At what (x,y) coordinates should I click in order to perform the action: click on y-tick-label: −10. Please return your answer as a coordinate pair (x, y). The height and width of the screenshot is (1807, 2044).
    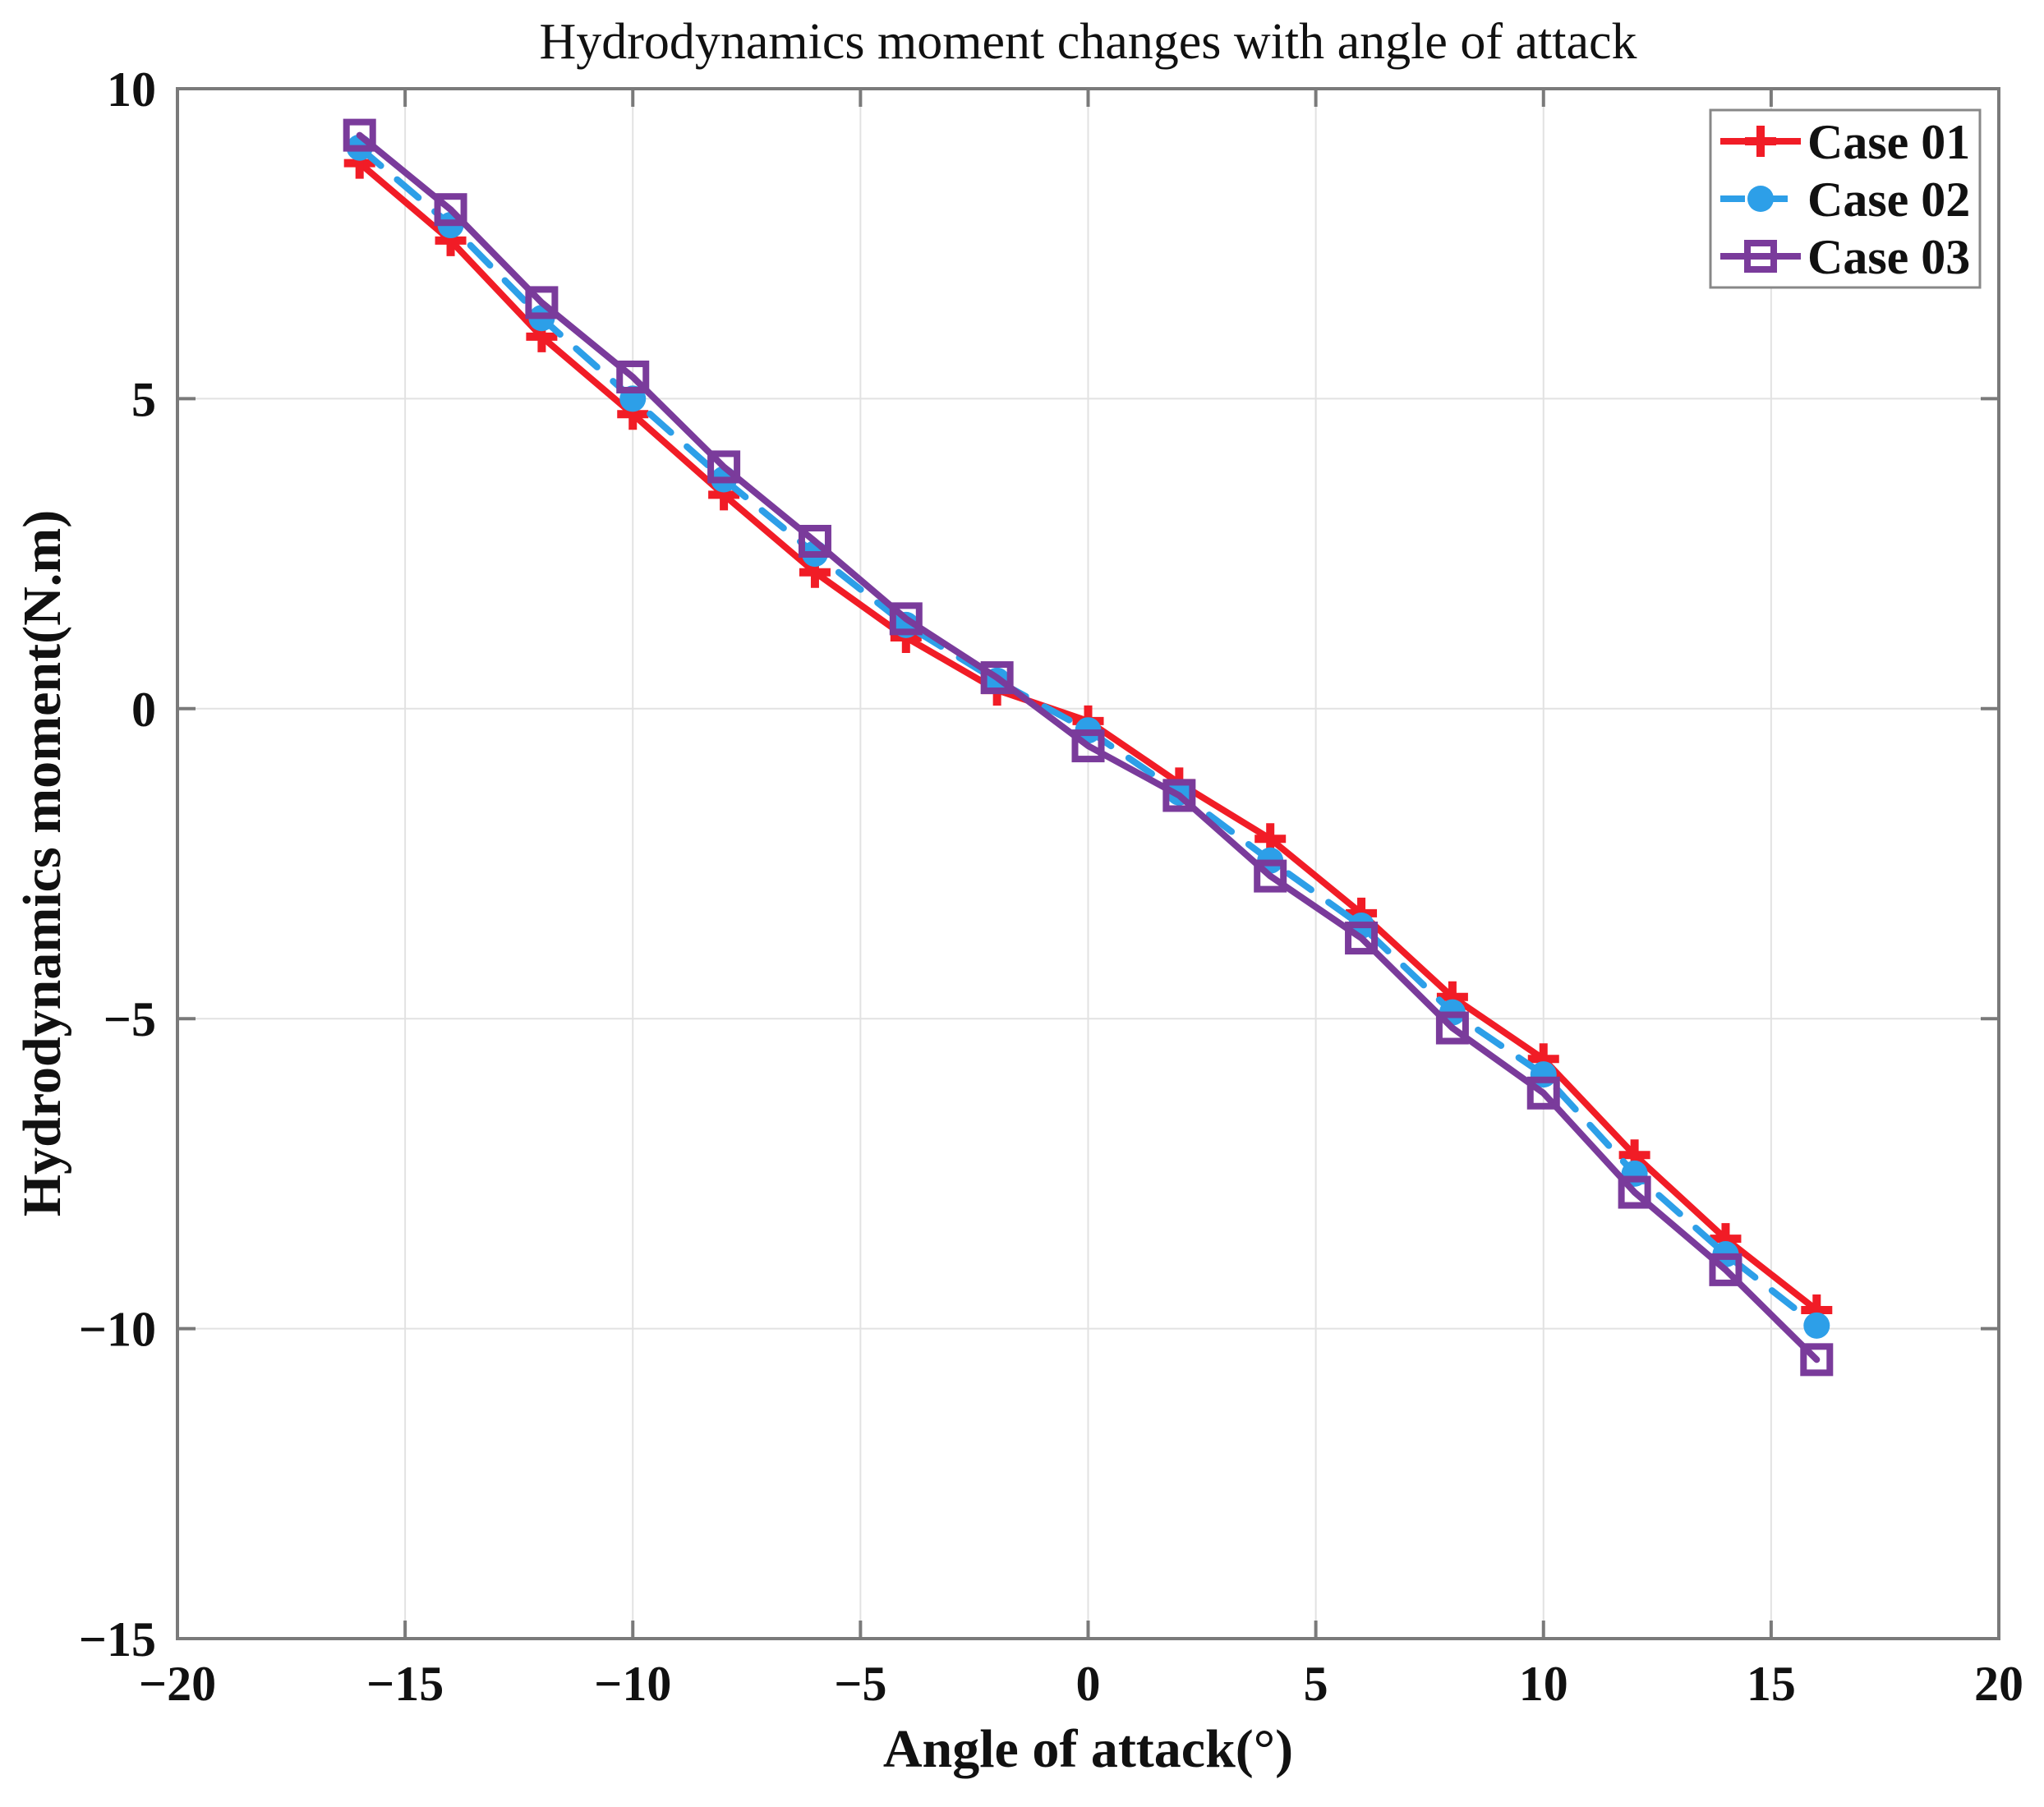
    Looking at the image, I should click on (117, 1330).